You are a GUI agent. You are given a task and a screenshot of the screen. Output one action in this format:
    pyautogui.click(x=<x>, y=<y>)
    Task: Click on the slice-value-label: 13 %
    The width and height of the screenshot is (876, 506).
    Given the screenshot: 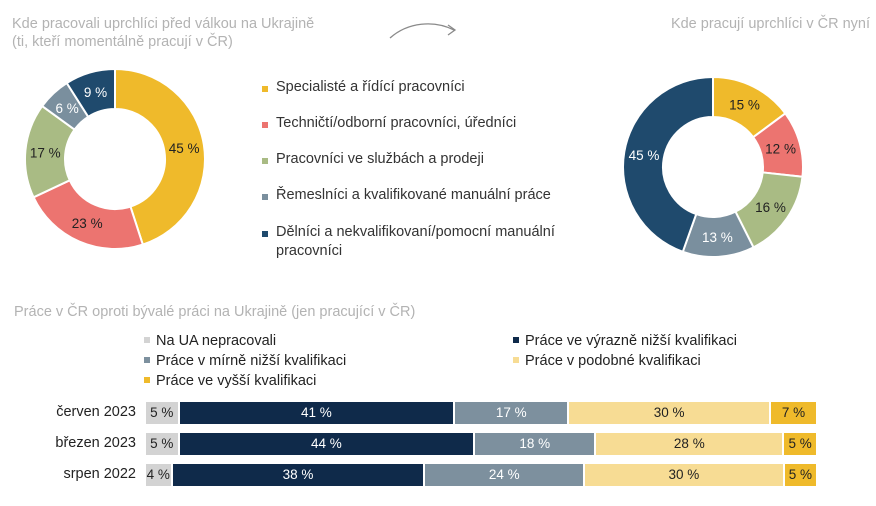 What is the action you would take?
    pyautogui.click(x=717, y=237)
    